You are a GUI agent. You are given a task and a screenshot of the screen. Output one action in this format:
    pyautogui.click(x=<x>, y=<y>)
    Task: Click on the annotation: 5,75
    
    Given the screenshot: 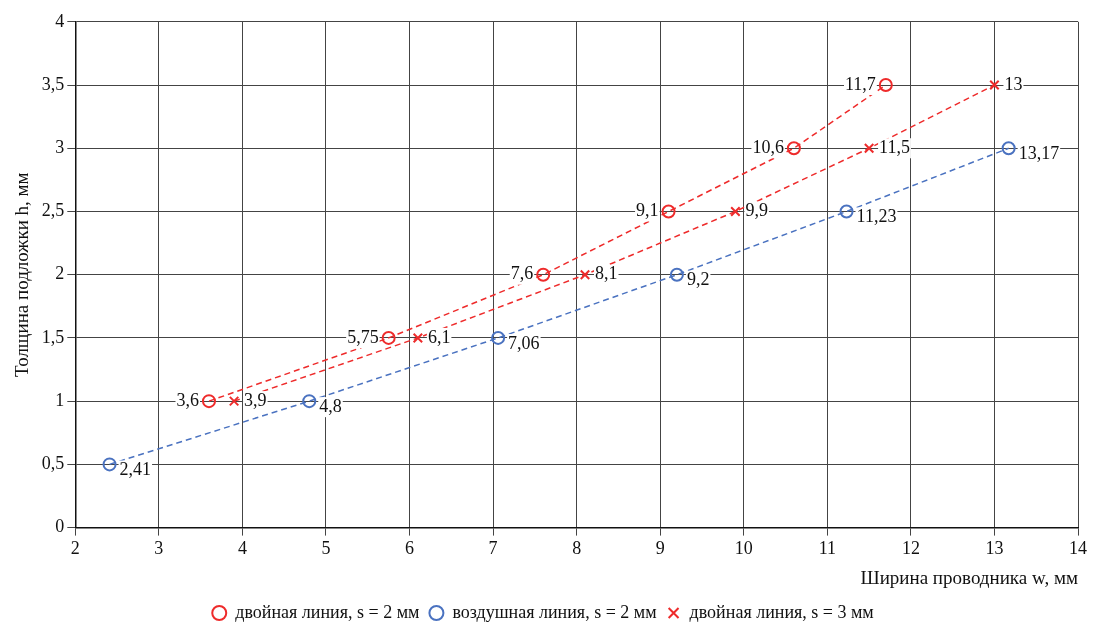 What is the action you would take?
    pyautogui.click(x=363, y=336)
    